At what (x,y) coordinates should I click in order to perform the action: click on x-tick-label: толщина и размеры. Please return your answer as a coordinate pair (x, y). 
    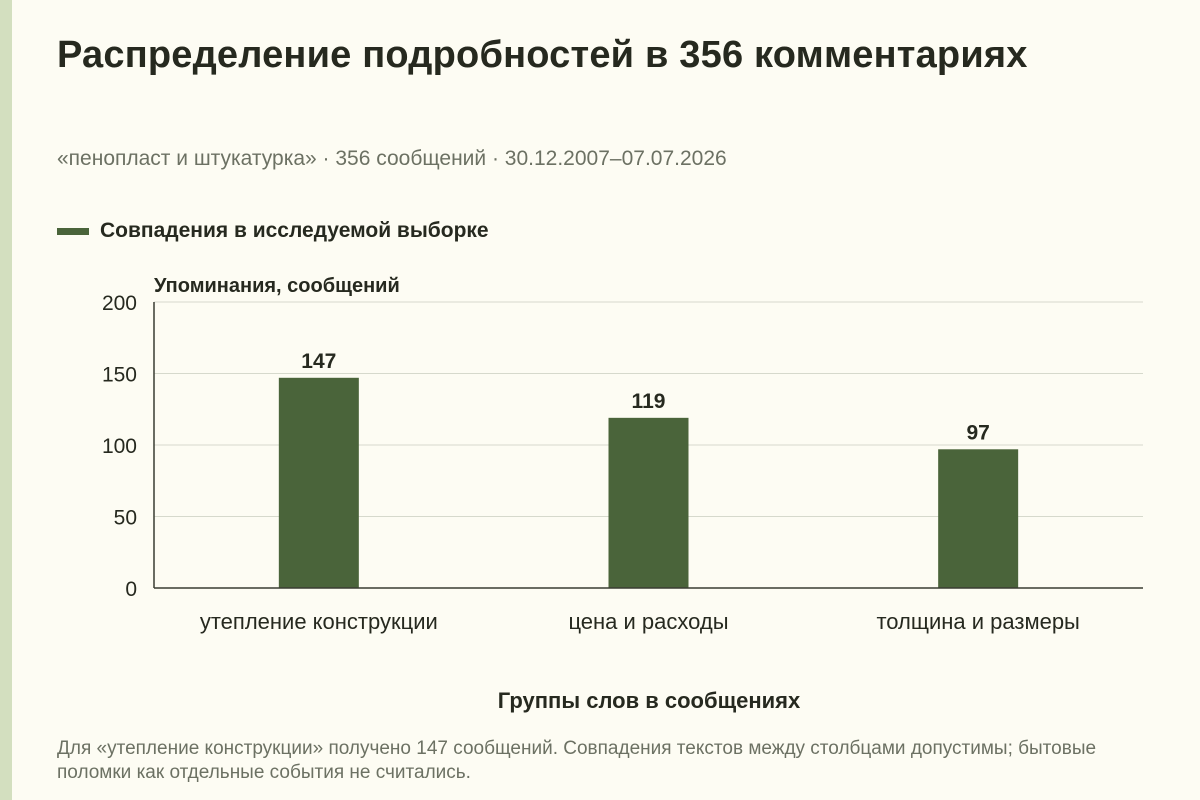
    Looking at the image, I should click on (977, 621).